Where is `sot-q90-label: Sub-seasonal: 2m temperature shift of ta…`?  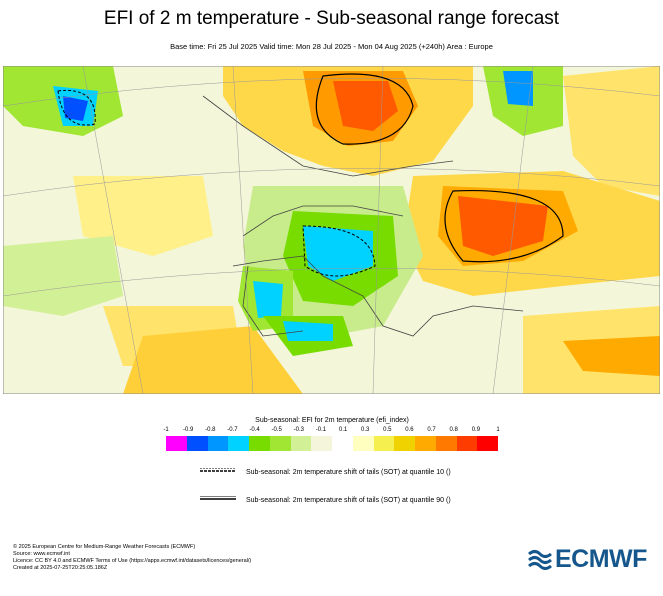 sot-q90-label: Sub-seasonal: 2m temperature shift of ta… is located at coordinates (348, 500).